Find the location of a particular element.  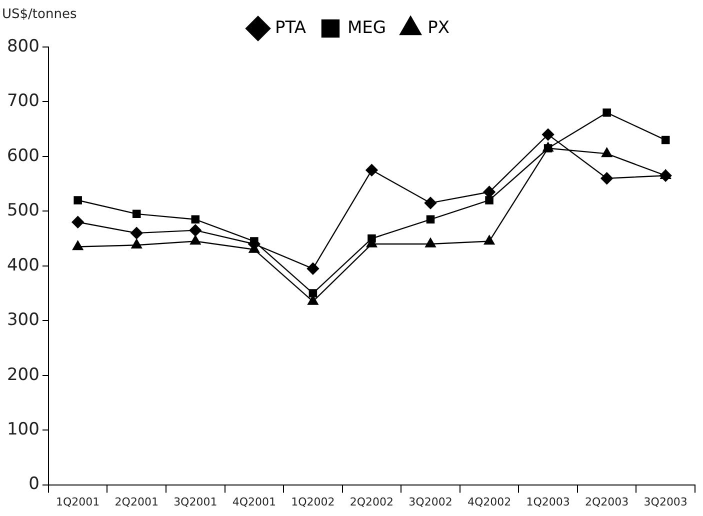

x-tick-label: 2Q2001 is located at coordinates (136, 501).